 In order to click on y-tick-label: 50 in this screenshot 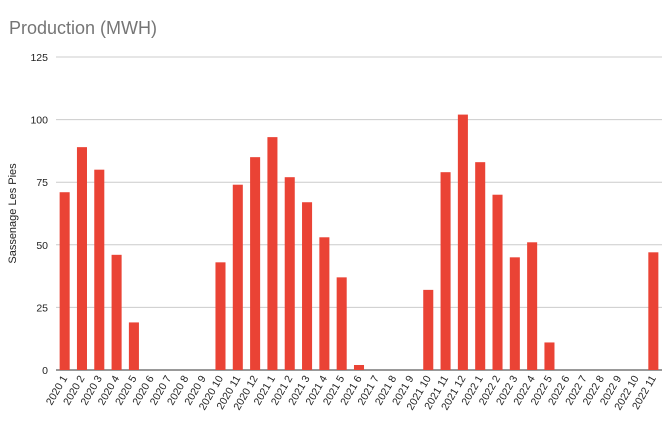, I will do `click(42, 246)`.